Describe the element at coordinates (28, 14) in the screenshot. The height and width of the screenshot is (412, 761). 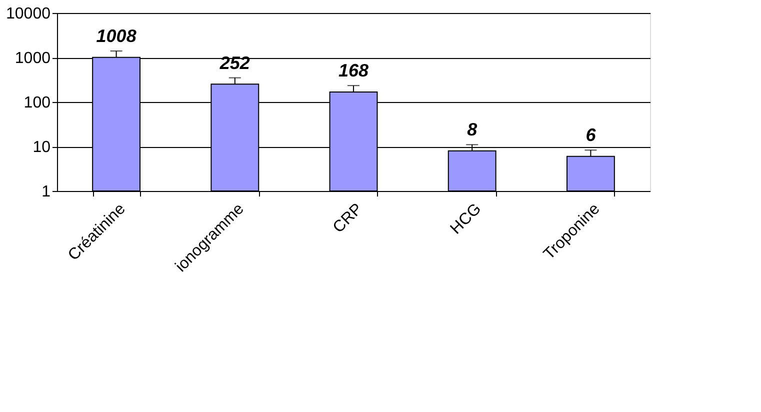
I see `y-tick-label: 10000` at that location.